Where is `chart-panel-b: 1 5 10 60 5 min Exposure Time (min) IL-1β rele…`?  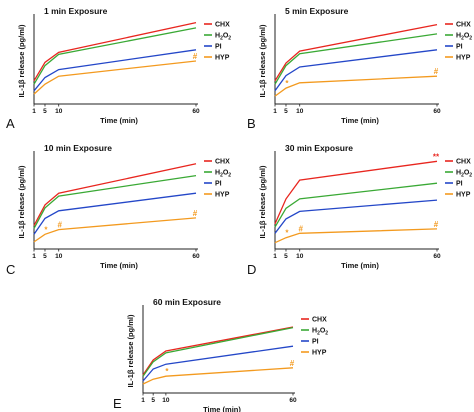
chart-panel-b: 1 5 10 60 5 min Exposure Time (min) IL-1β rele… is located at coordinates (359, 68).